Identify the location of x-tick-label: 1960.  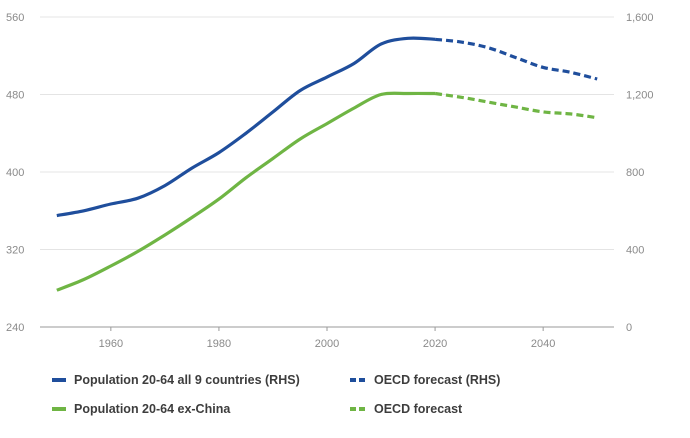
(111, 344).